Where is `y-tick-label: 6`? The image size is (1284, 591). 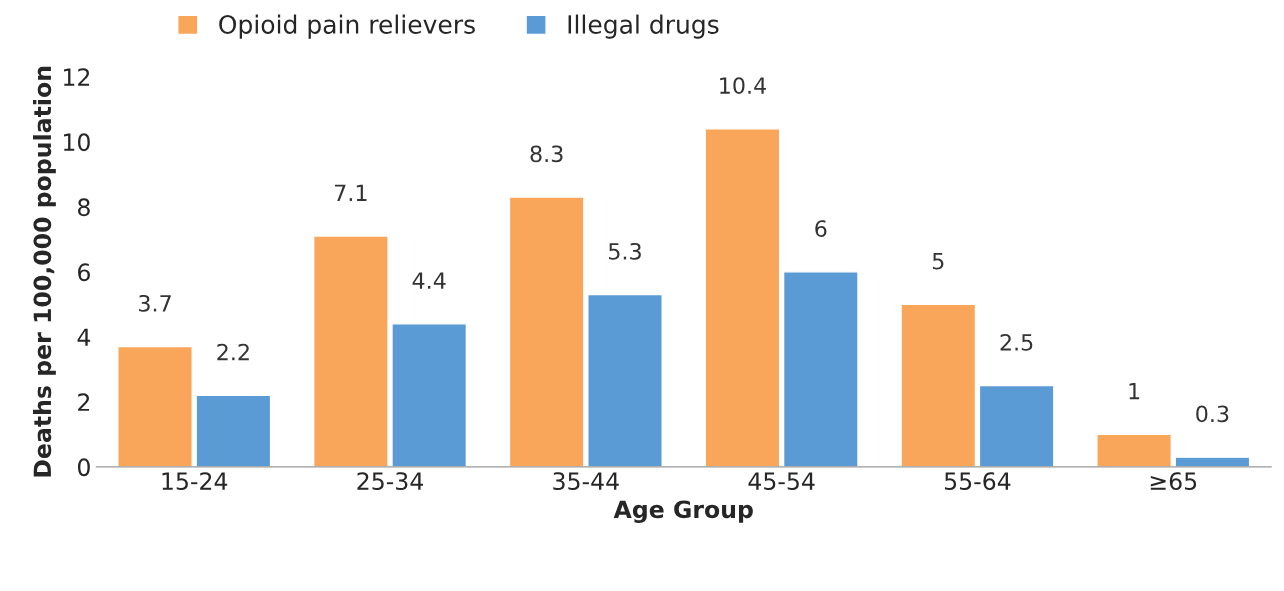 y-tick-label: 6 is located at coordinates (84, 272).